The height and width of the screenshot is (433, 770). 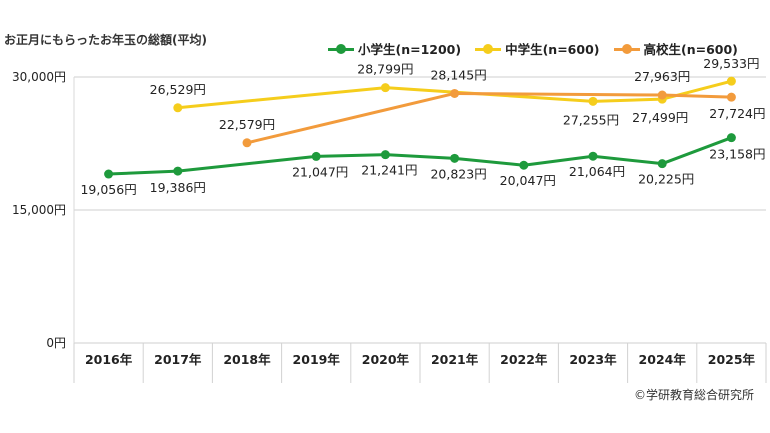 What do you see at coordinates (666, 179) in the screenshot?
I see `data-label-s0-8: 20,225円` at bounding box center [666, 179].